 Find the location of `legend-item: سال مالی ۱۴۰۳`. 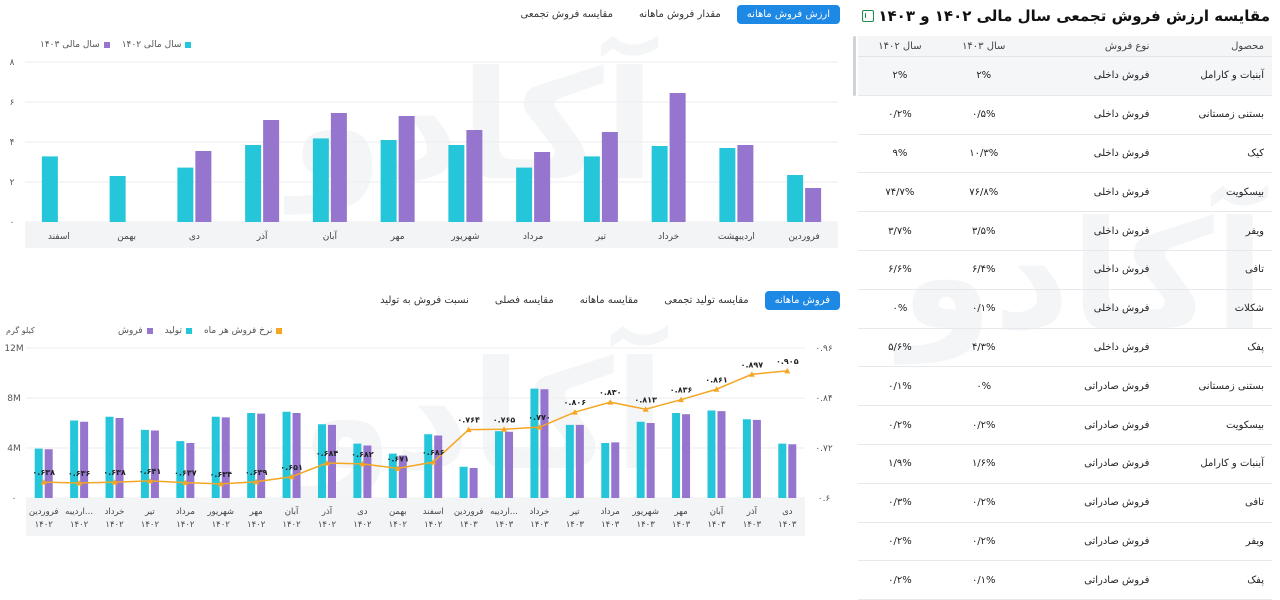

legend-item: سال مالی ۱۴۰۳ is located at coordinates (75, 45).